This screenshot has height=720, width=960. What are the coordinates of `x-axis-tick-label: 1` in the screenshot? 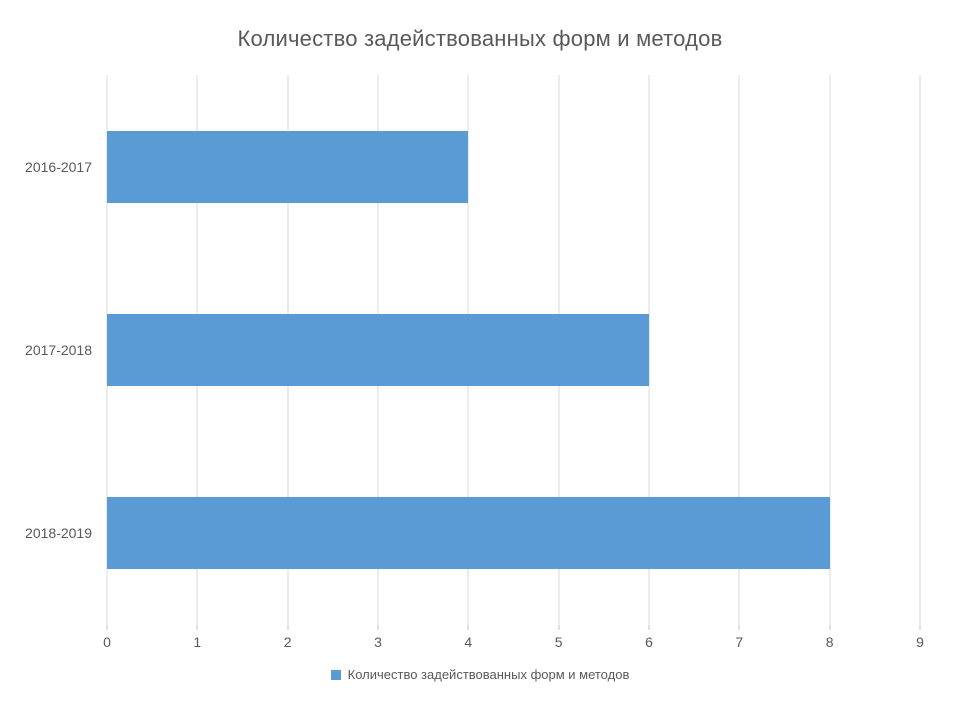 It's located at (197, 642).